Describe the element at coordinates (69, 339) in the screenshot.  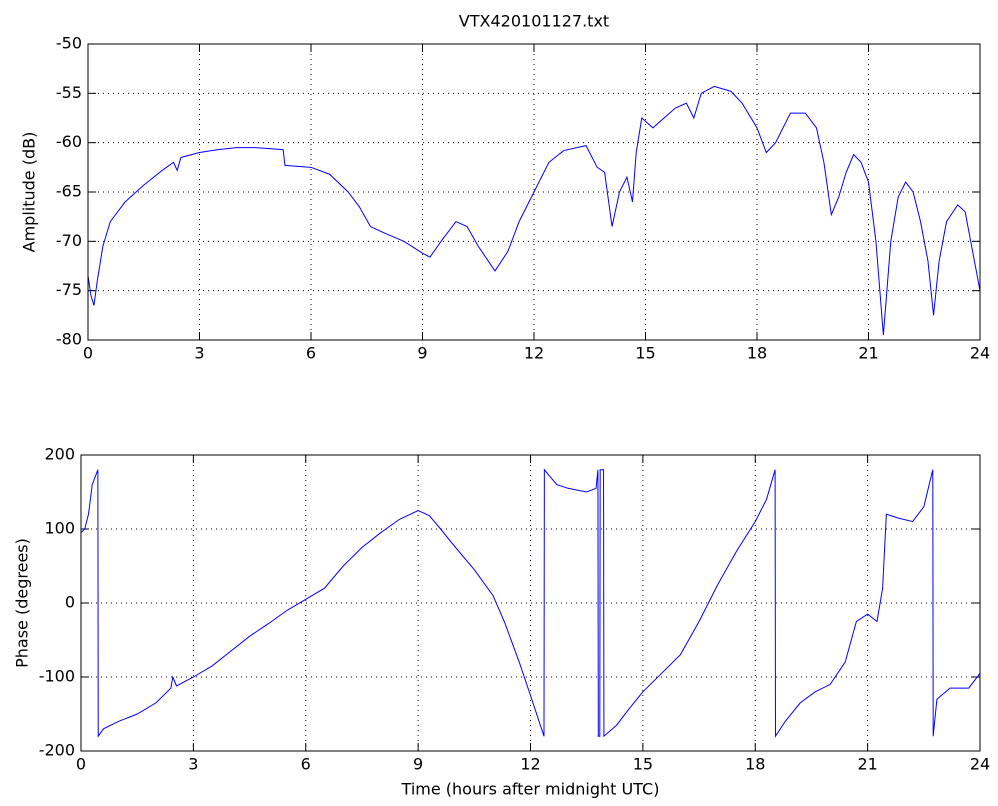
I see `y-tick-label: -80` at that location.